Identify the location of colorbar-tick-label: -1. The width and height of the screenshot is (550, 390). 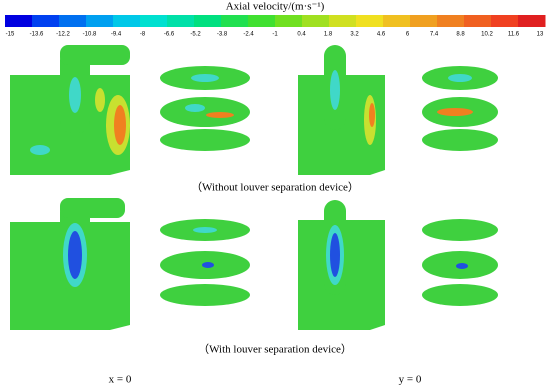
(275, 35).